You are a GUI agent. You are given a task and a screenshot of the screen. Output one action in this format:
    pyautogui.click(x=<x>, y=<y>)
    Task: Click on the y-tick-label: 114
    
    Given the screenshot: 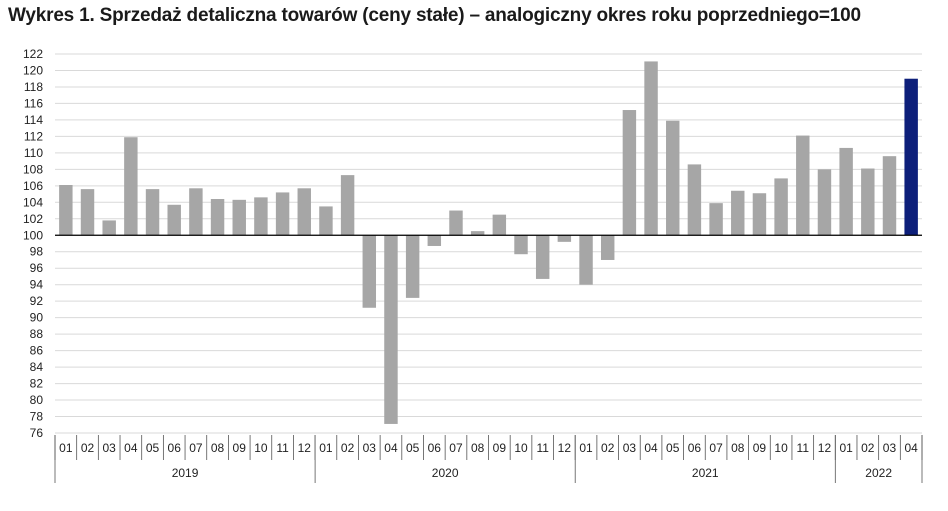 What is the action you would take?
    pyautogui.click(x=33, y=120)
    